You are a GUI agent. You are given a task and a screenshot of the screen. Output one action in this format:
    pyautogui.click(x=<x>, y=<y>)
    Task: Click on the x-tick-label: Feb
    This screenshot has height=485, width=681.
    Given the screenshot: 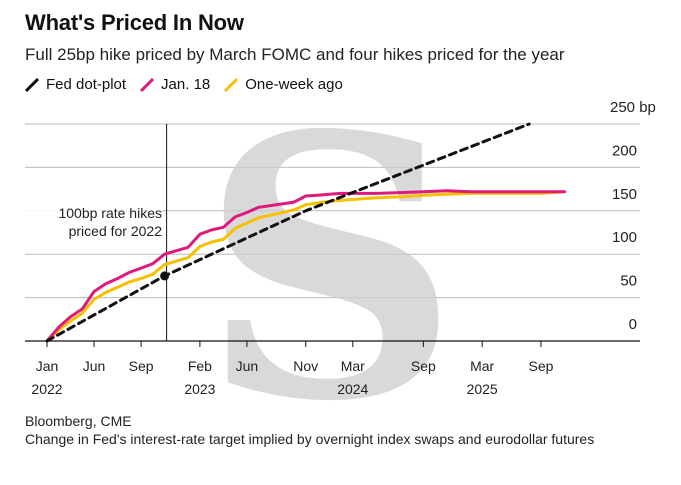 What is the action you would take?
    pyautogui.click(x=200, y=366)
    